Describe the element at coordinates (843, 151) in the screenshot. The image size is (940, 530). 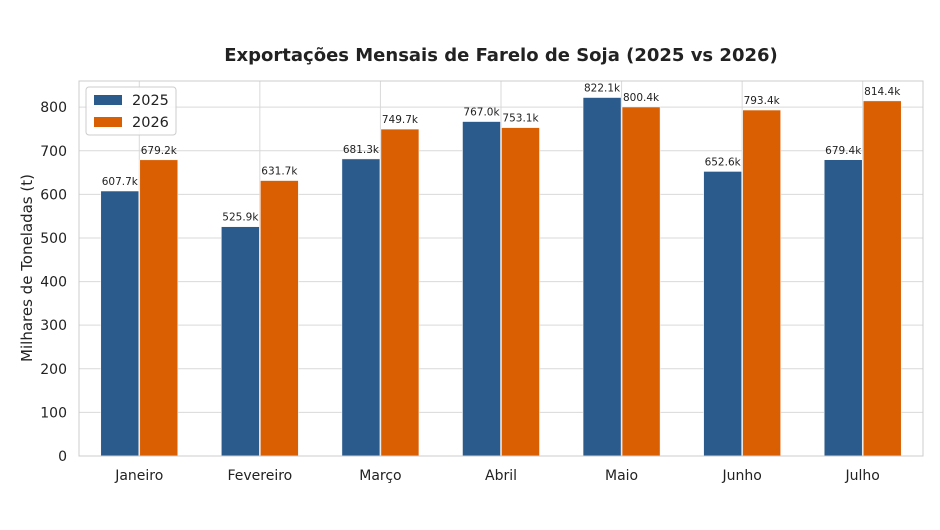
I see `data-label: 679.4k` at that location.